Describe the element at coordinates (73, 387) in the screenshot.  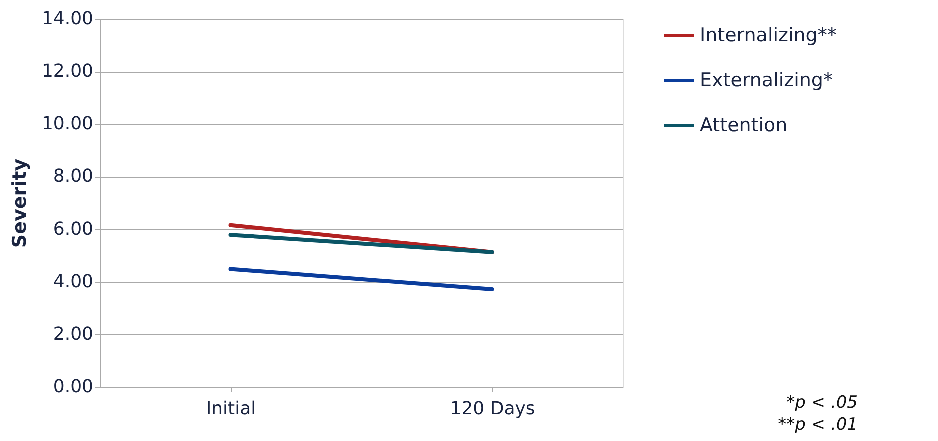
I see `y-tick-label: 0.00` at that location.